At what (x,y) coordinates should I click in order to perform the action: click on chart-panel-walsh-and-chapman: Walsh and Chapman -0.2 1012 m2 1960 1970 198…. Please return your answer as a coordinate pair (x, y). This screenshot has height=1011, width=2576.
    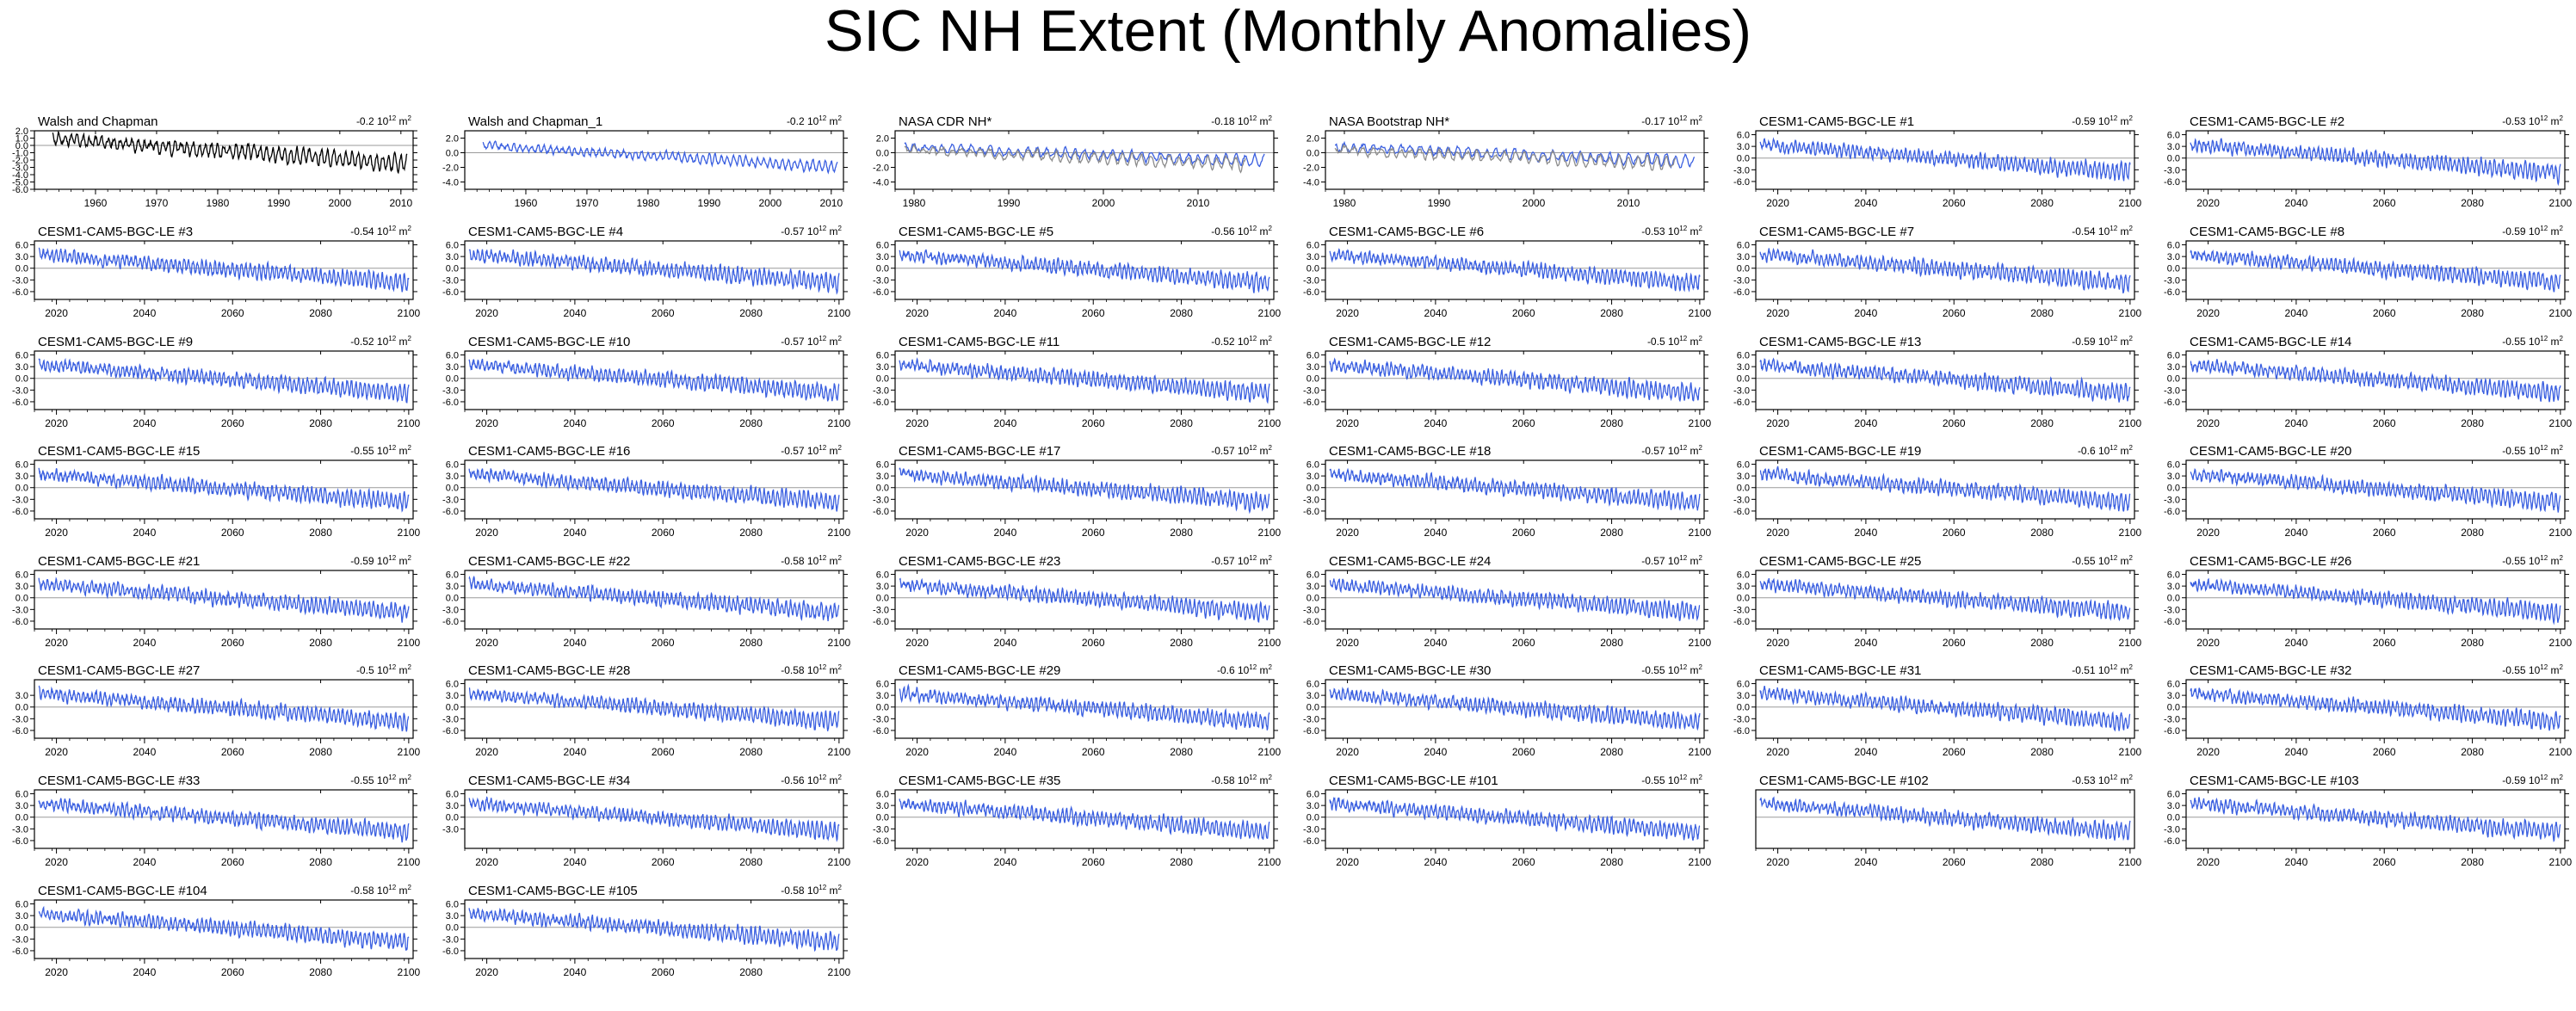
    Looking at the image, I should click on (214, 161).